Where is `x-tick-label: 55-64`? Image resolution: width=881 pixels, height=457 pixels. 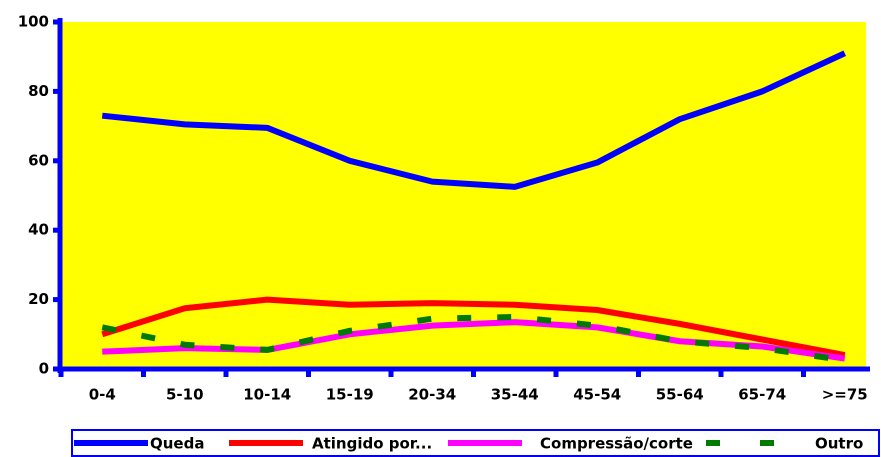 x-tick-label: 55-64 is located at coordinates (680, 395).